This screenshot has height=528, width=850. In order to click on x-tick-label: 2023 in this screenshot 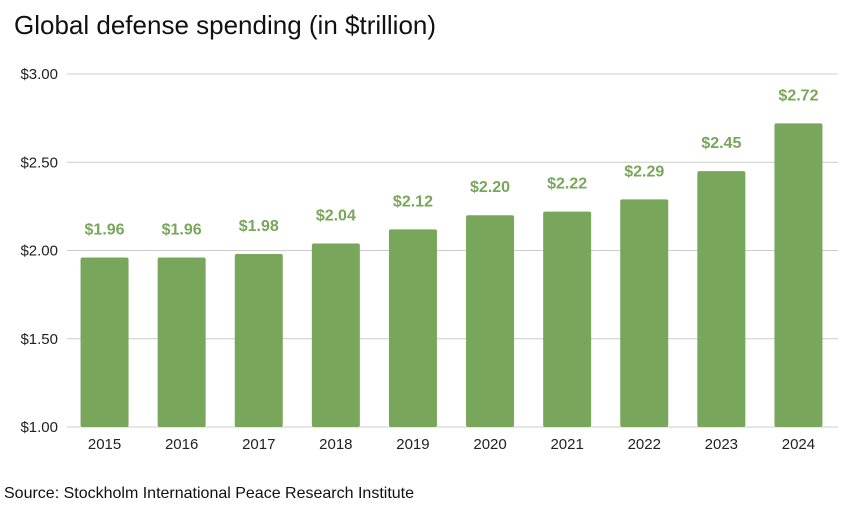, I will do `click(721, 444)`.